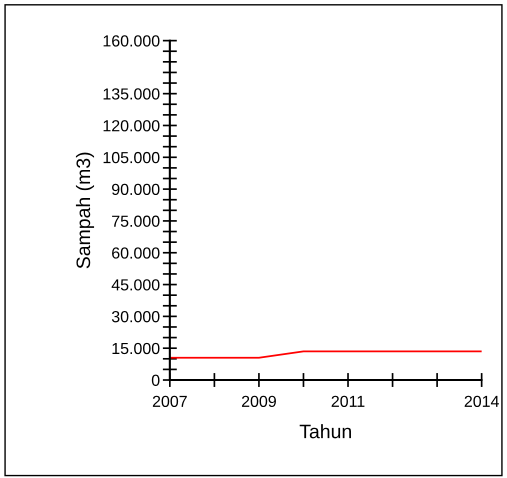 The width and height of the screenshot is (507, 478). Describe the element at coordinates (132, 94) in the screenshot. I see `y-tick-label: 135.000` at that location.